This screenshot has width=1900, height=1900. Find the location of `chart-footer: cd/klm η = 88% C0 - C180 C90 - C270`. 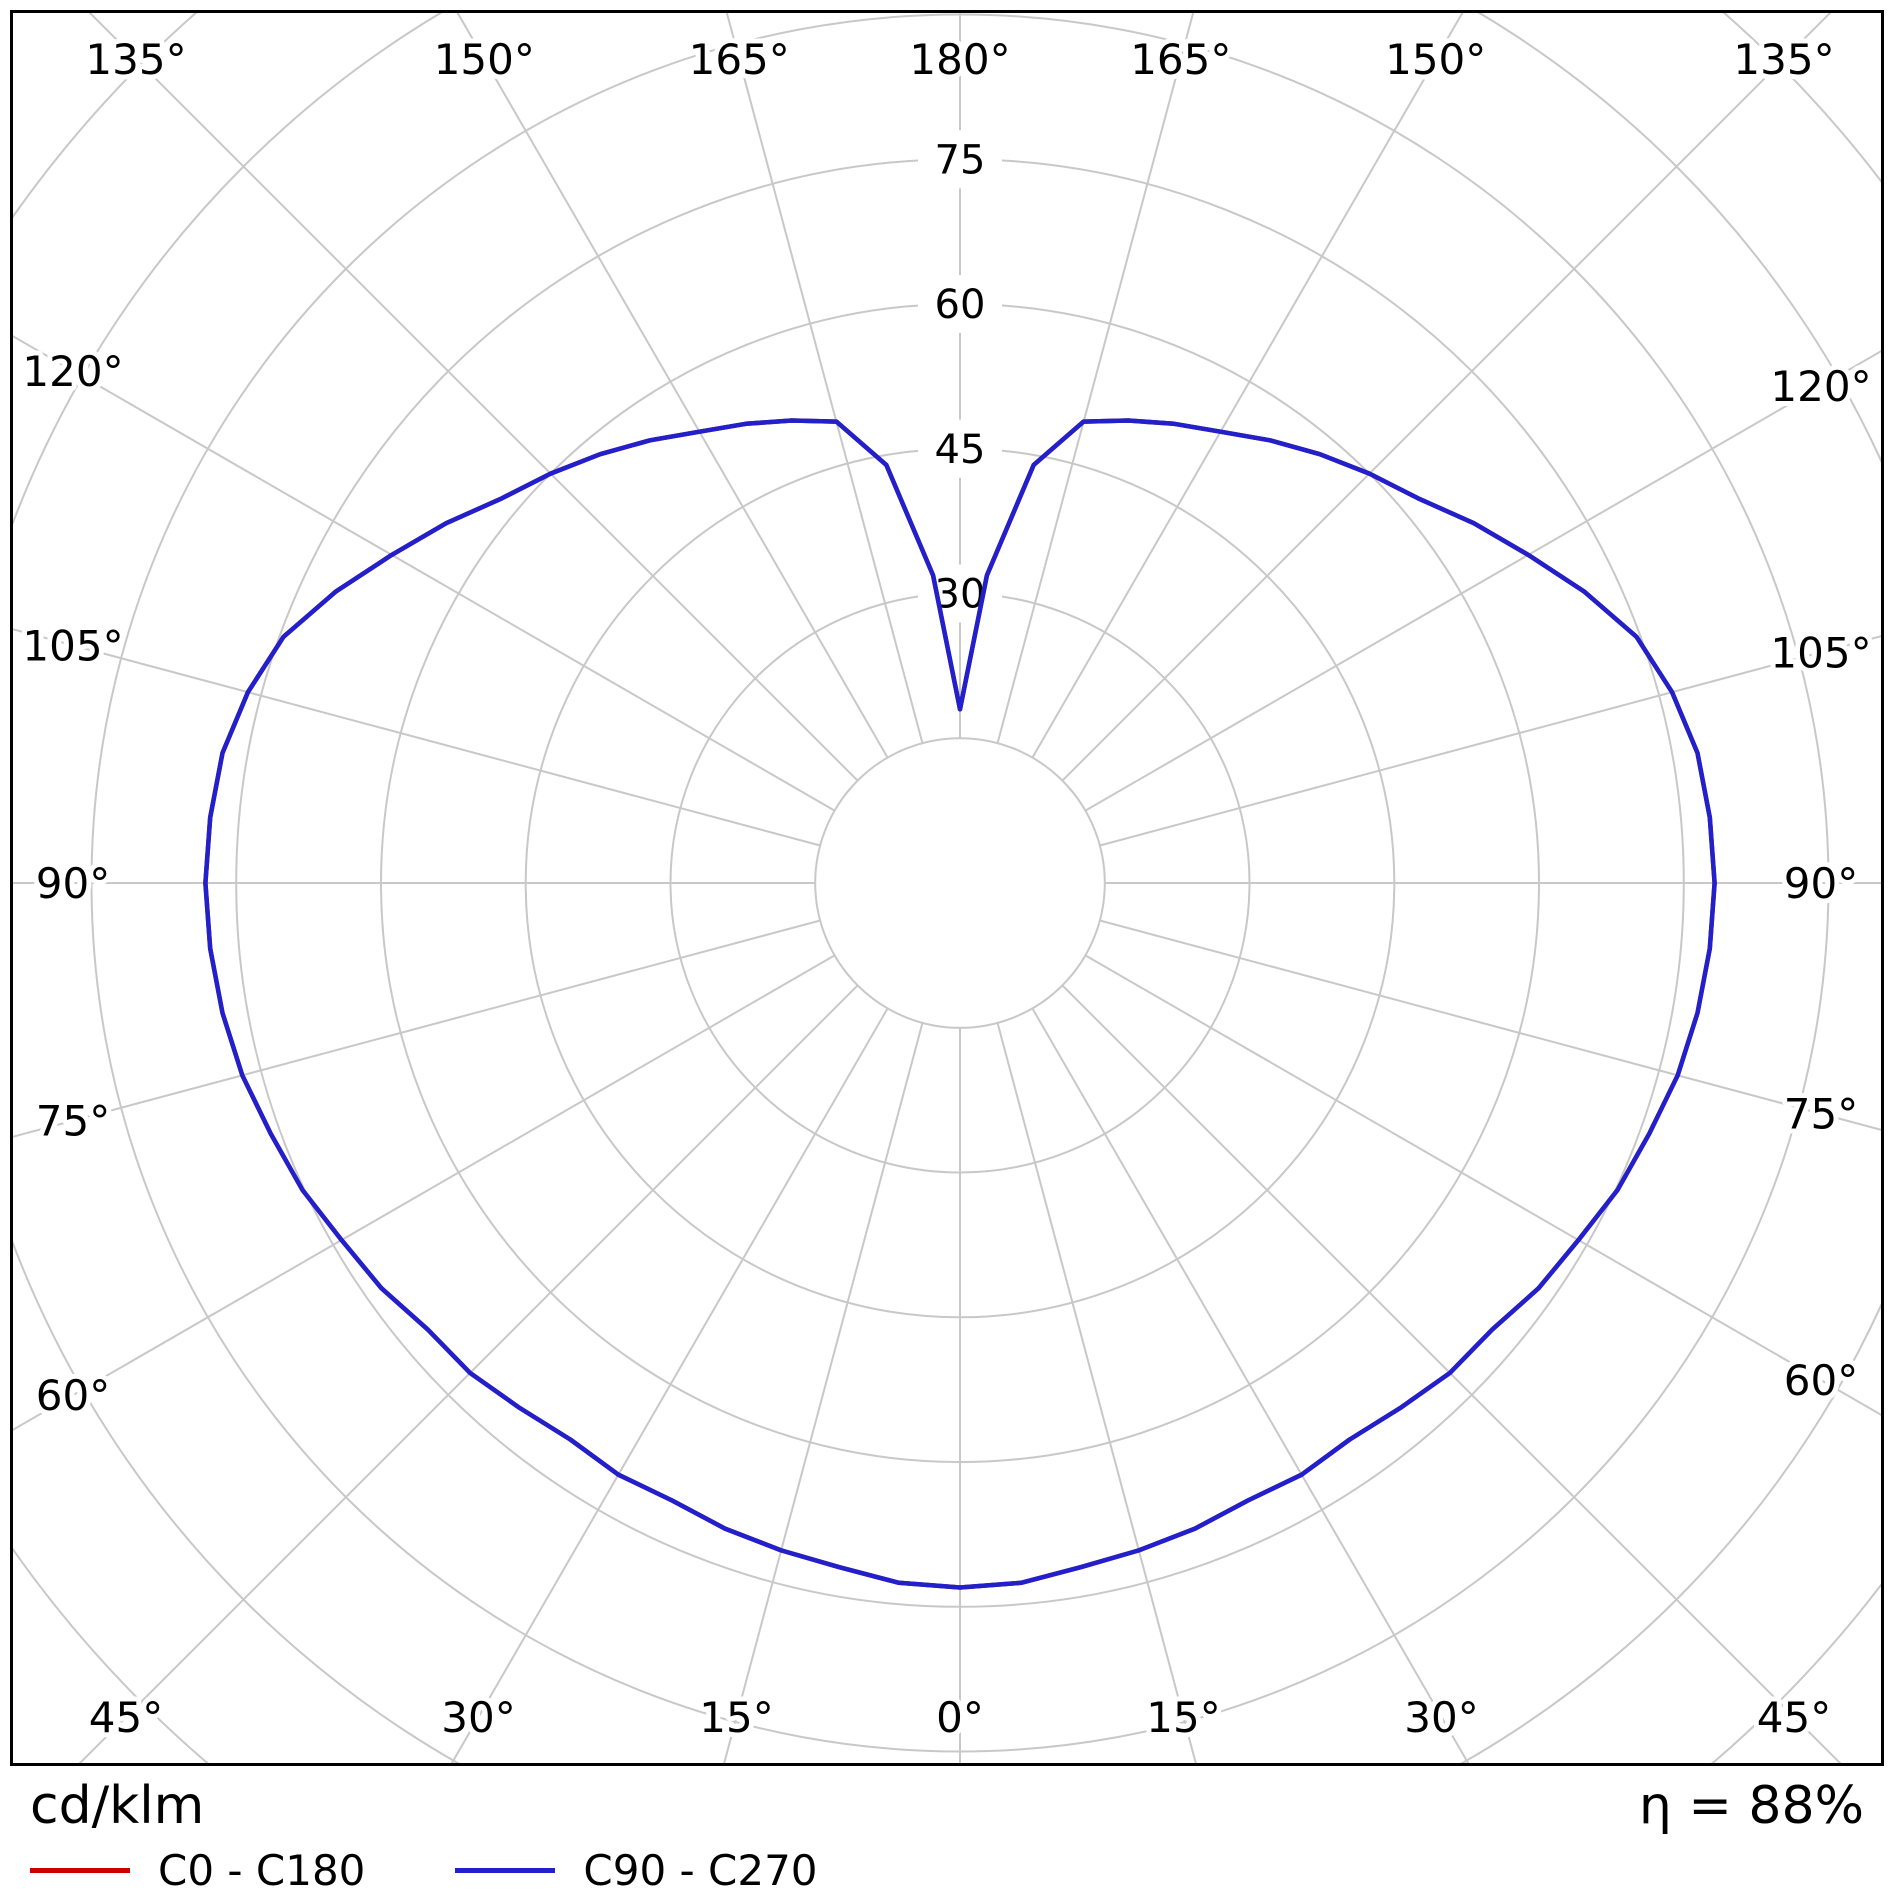

chart-footer: cd/klm η = 88% C0 - C180 C90 - C270 is located at coordinates (947, 1833).